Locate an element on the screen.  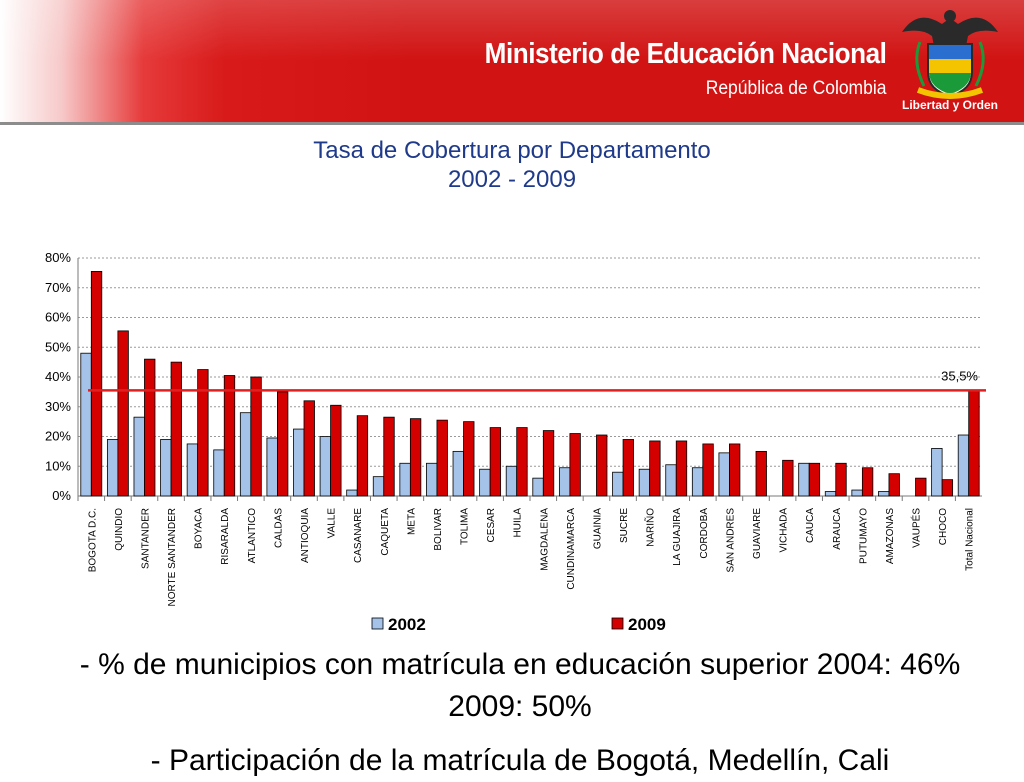
x-tick-label: QUINDIO is located at coordinates (119, 529).